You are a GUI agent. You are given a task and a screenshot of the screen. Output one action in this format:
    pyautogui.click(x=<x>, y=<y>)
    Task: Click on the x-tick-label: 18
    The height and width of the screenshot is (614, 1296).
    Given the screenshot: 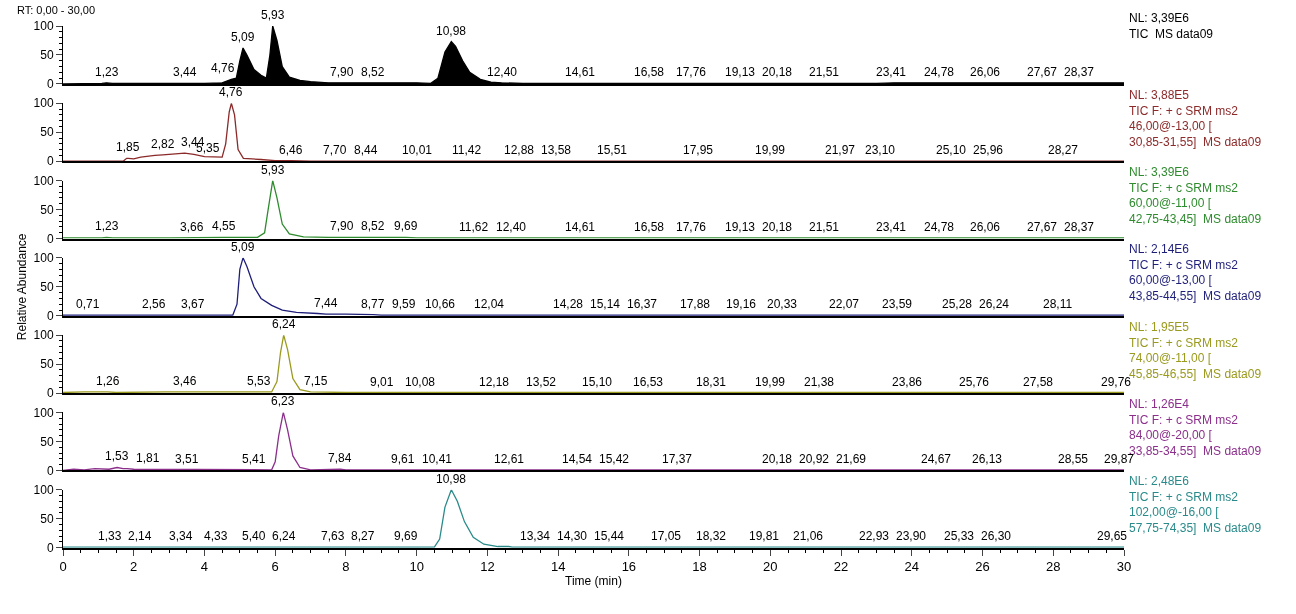 What is the action you would take?
    pyautogui.click(x=699, y=567)
    